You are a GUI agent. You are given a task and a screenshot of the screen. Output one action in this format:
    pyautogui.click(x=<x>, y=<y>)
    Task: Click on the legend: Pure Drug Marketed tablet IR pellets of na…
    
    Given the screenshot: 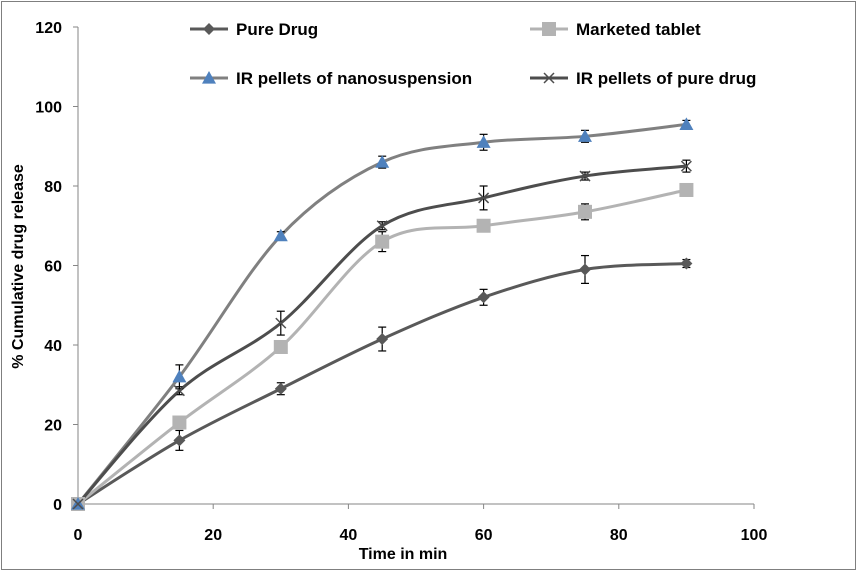 What is the action you would take?
    pyautogui.click(x=473, y=54)
    